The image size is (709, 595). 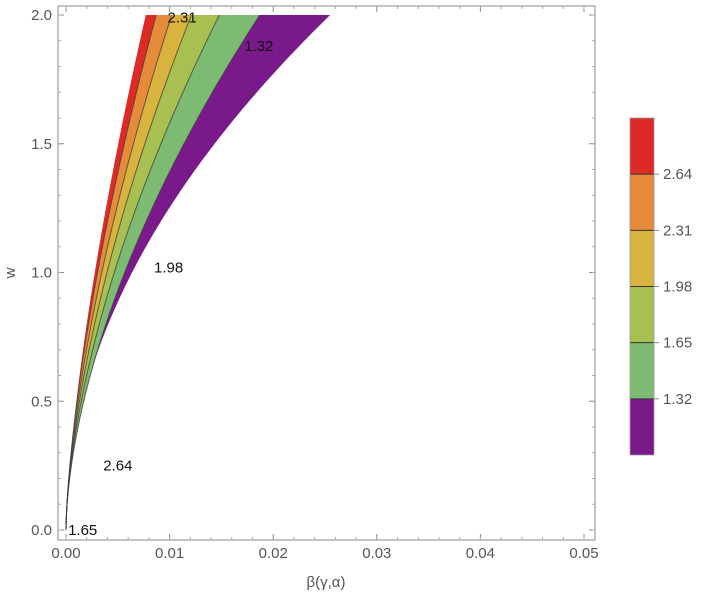 What do you see at coordinates (41, 15) in the screenshot?
I see `y-tick-label: 2.0` at bounding box center [41, 15].